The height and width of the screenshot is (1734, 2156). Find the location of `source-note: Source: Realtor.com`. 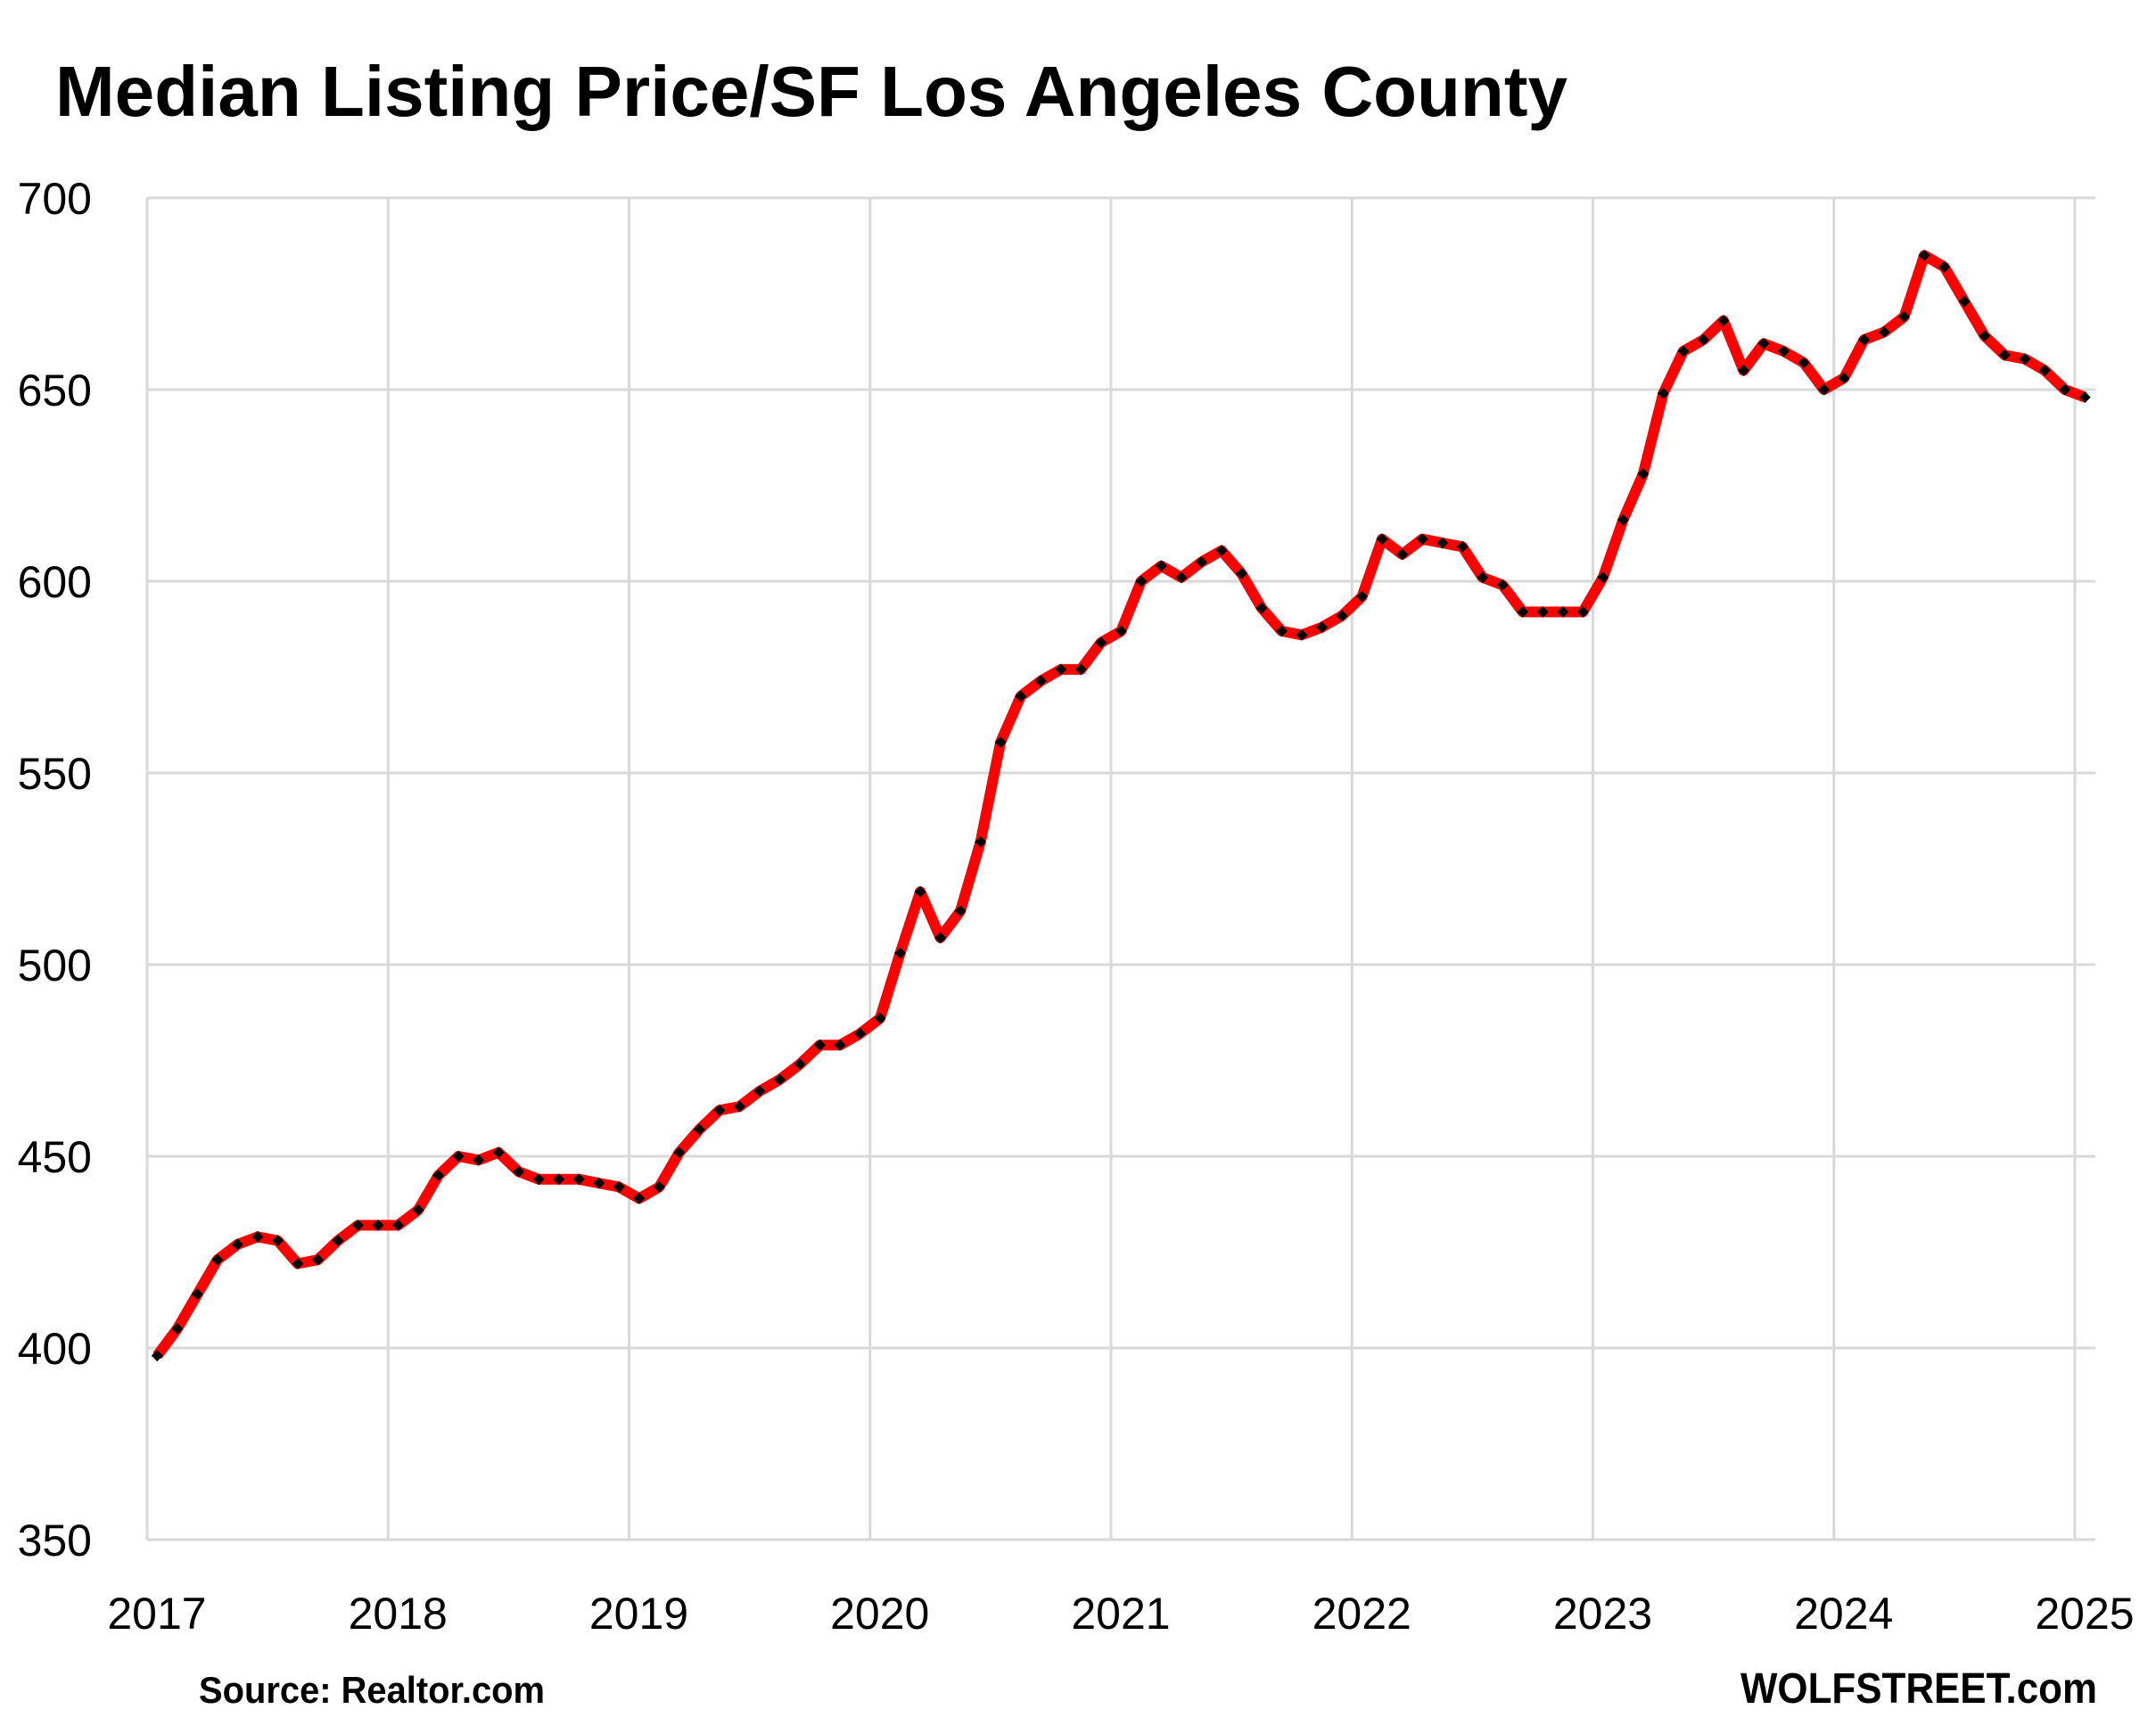

source-note: Source: Realtor.com is located at coordinates (372, 1690).